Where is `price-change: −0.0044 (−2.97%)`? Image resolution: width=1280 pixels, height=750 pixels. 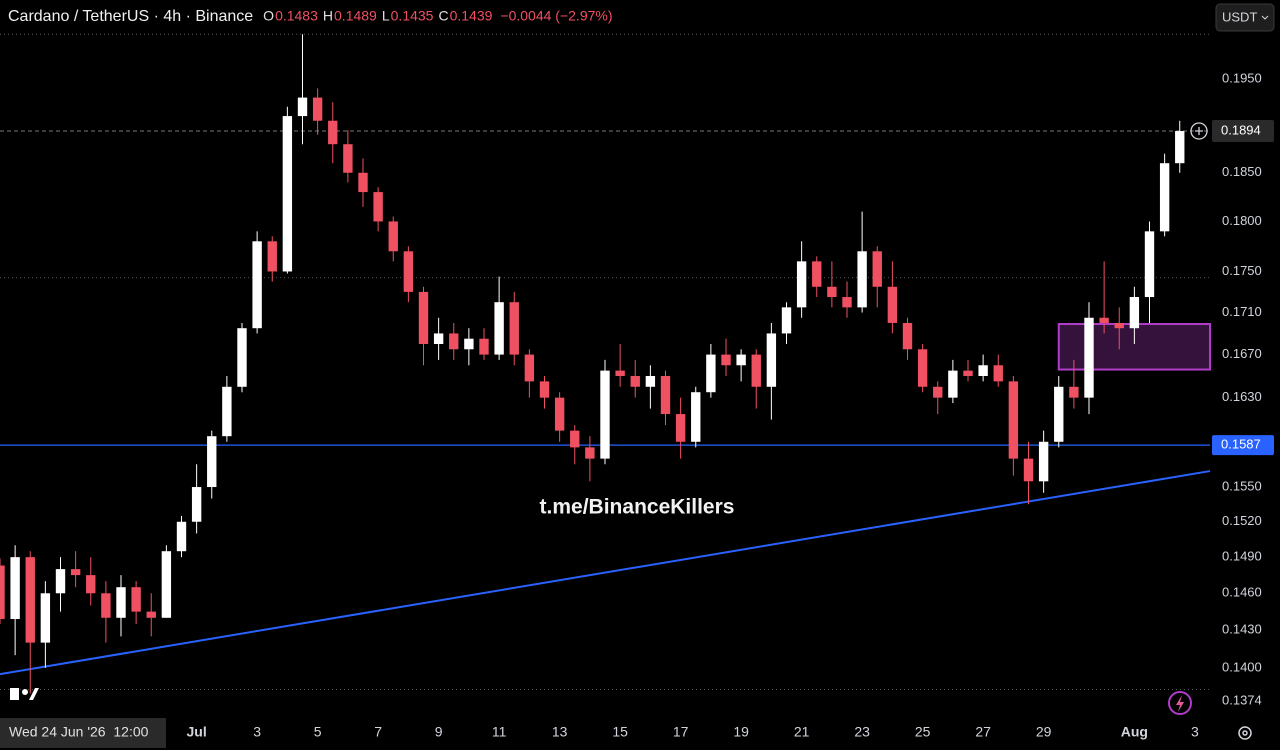 price-change: −0.0044 (−2.97%) is located at coordinates (556, 16).